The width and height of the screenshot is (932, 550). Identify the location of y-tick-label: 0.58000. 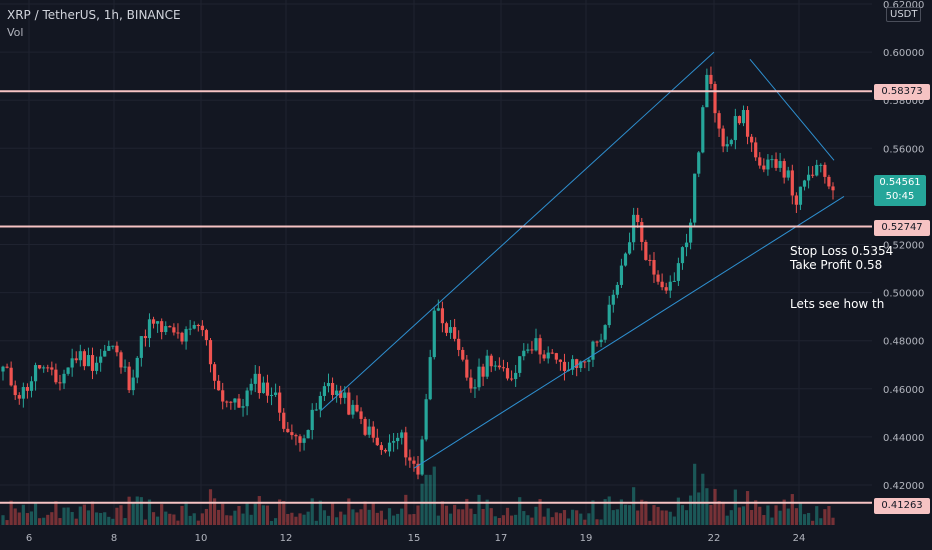
(903, 101).